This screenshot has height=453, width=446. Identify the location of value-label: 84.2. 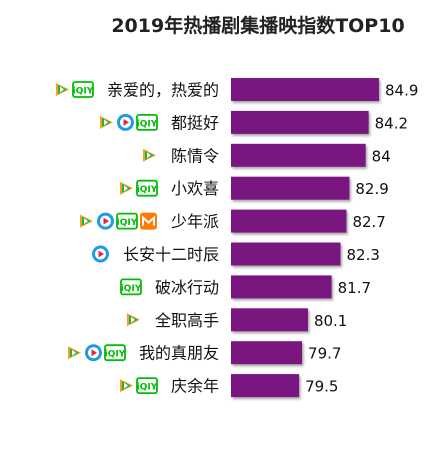
(391, 123).